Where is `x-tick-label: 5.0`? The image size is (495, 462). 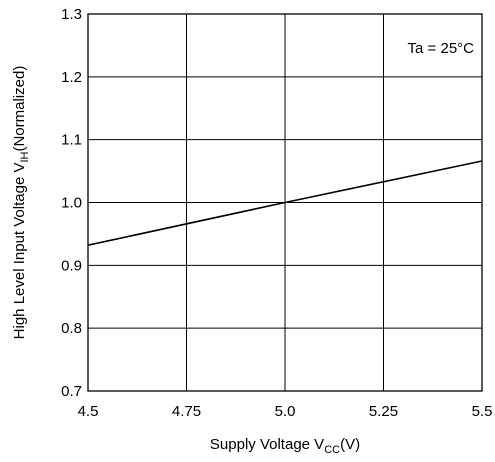 x-tick-label: 5.0 is located at coordinates (285, 411).